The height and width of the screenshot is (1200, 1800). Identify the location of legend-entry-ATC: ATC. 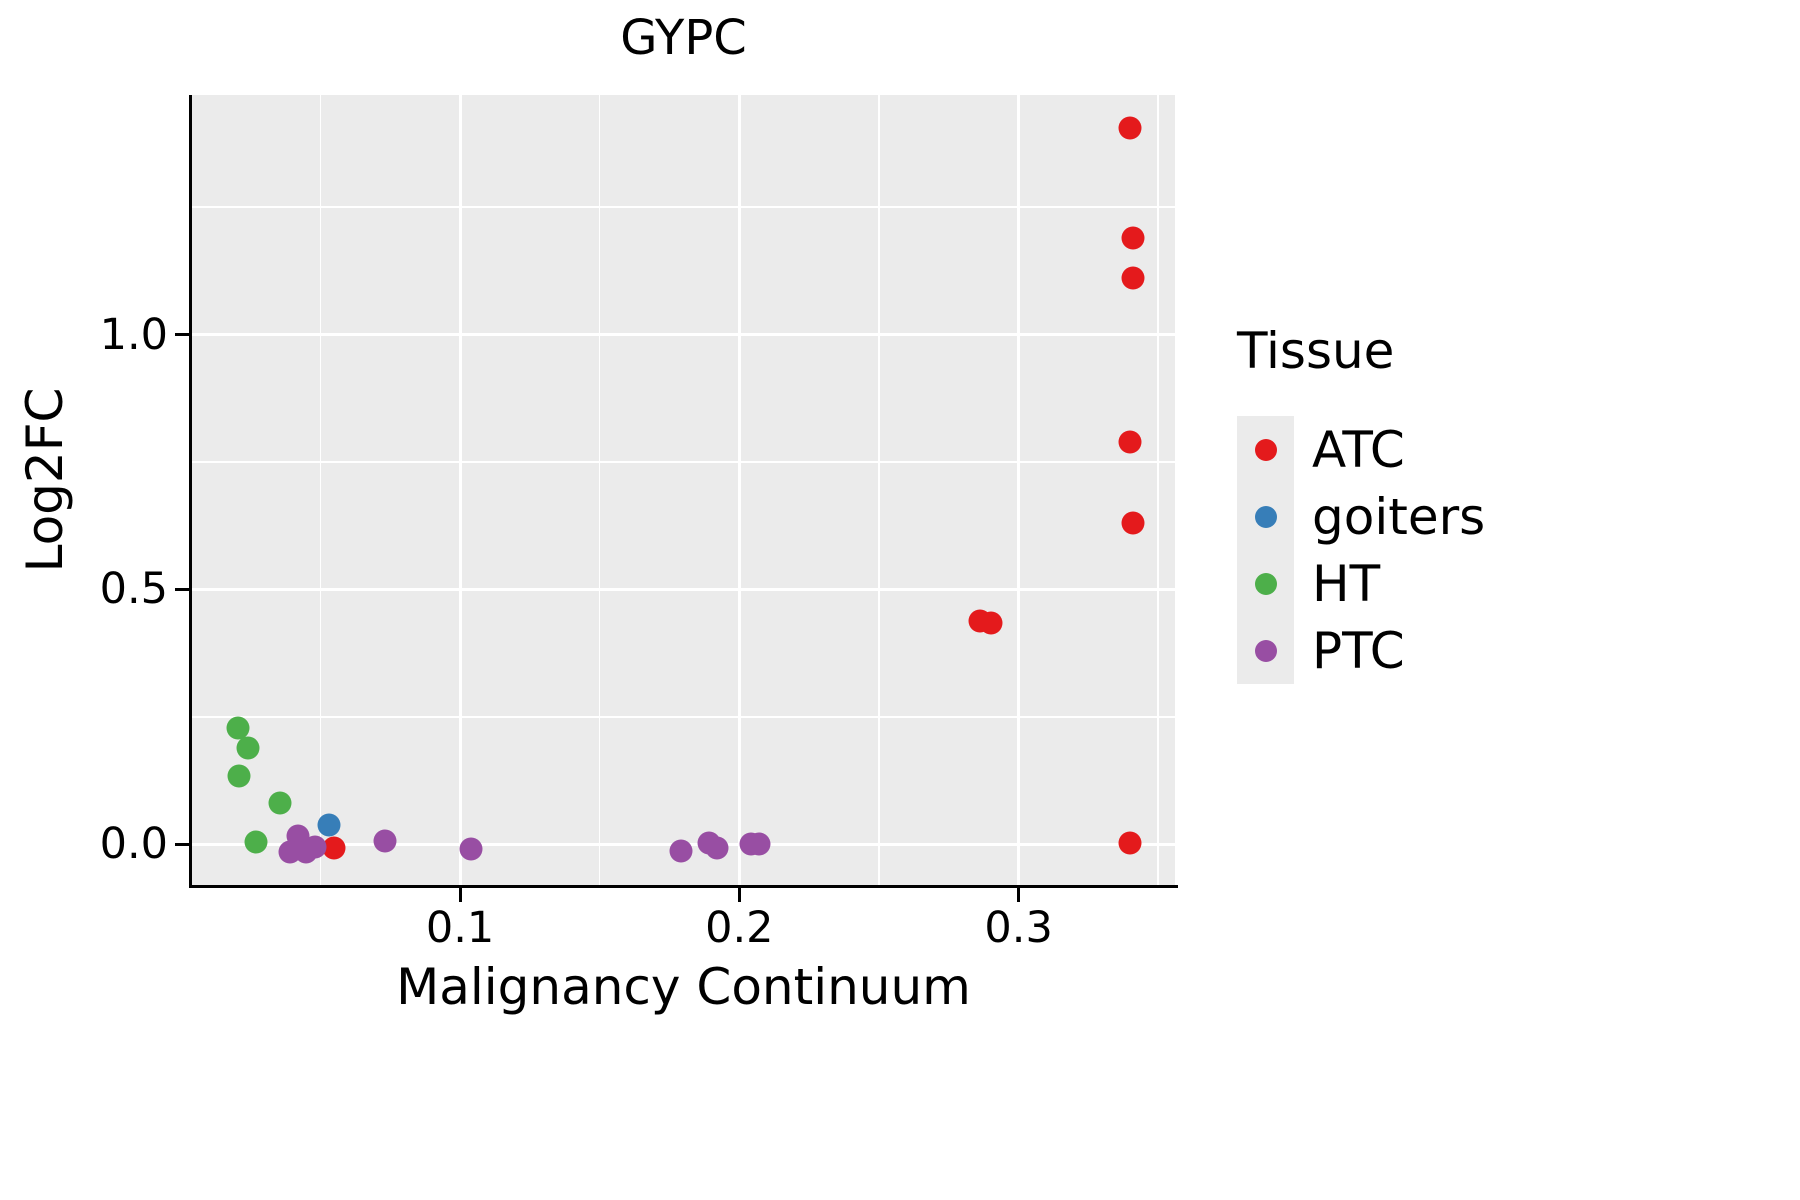
(1361, 449).